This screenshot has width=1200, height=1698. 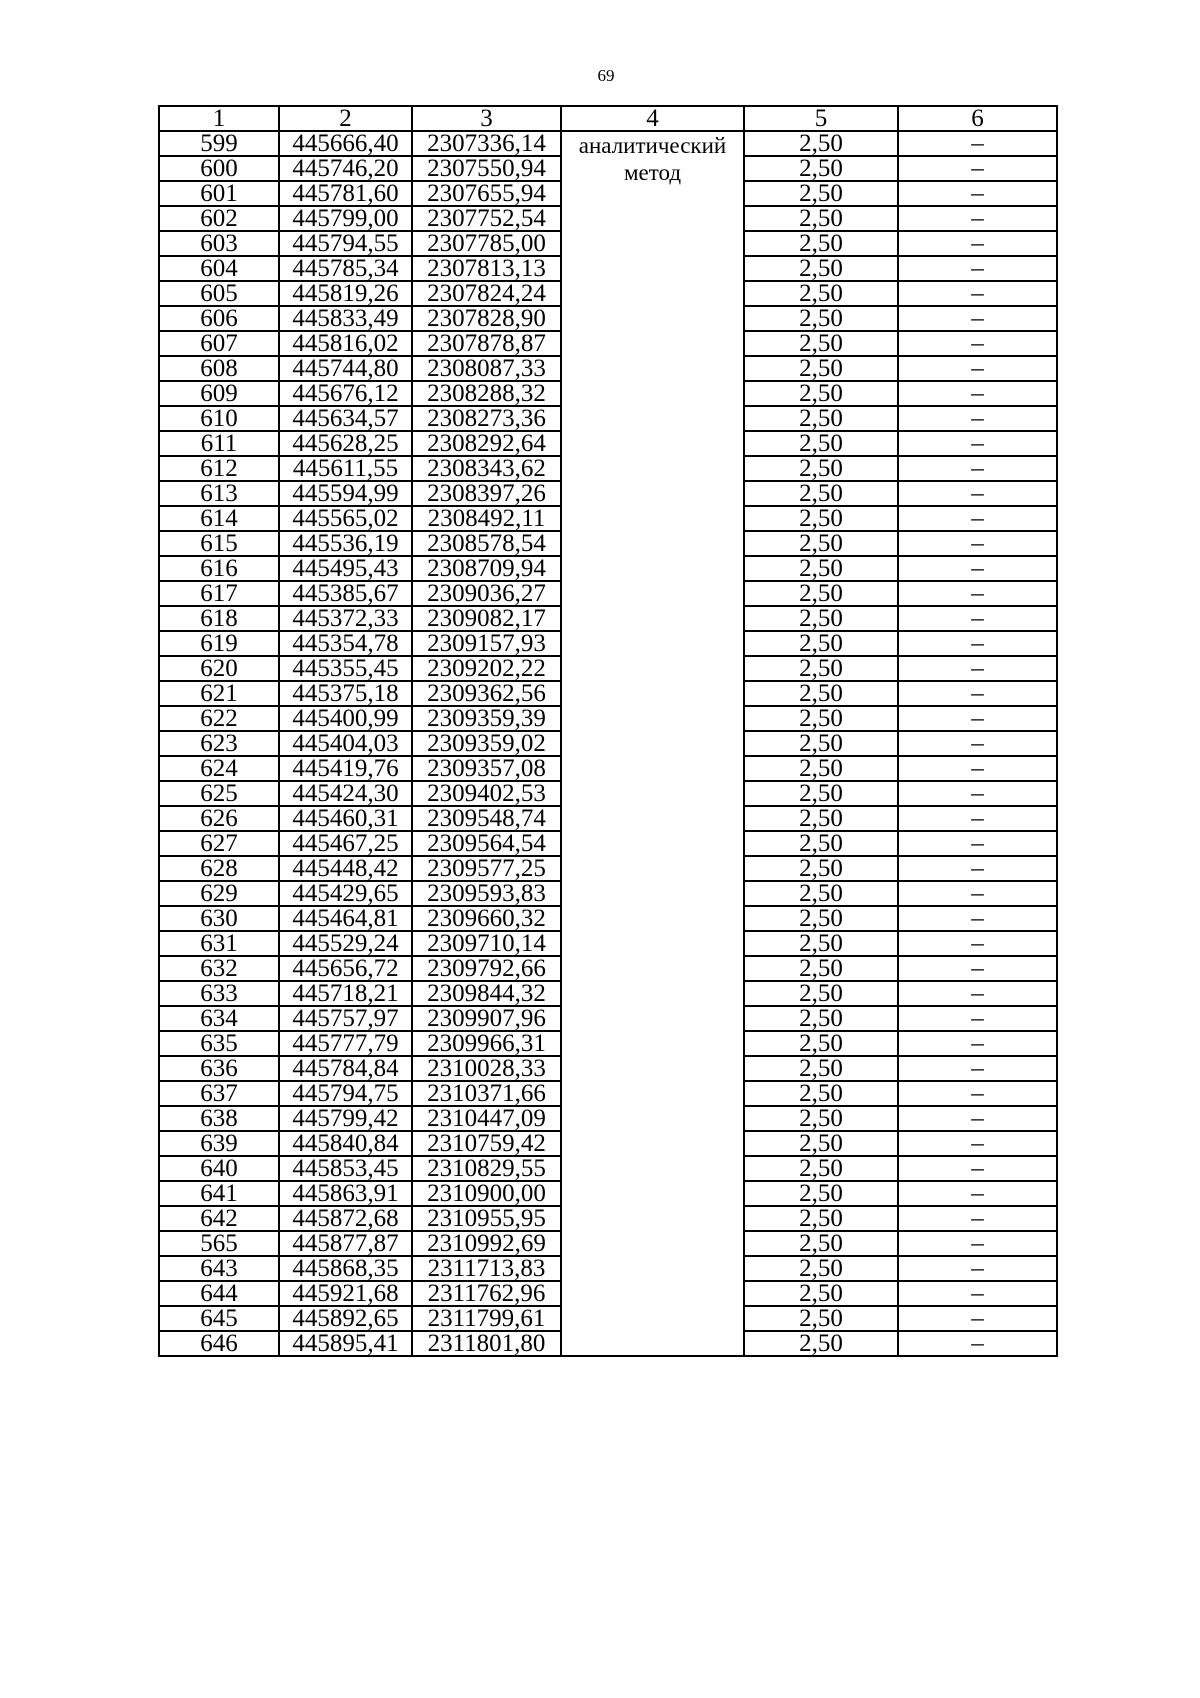 What do you see at coordinates (608, 893) in the screenshot?
I see `table-row: 629 445429,65 2309593,83 2,50–` at bounding box center [608, 893].